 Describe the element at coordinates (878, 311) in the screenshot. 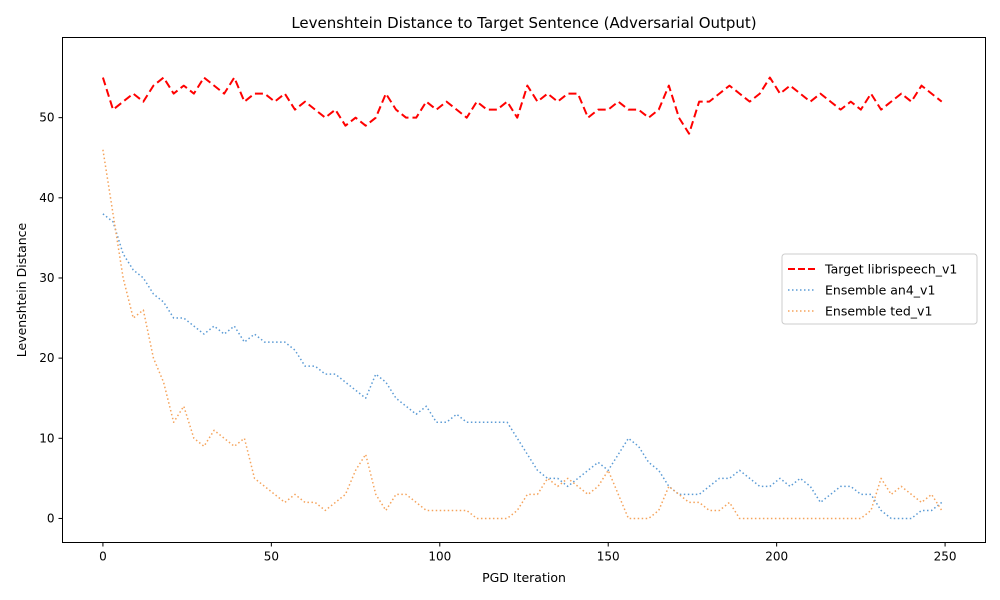

I see `legend-label-2: Ensemble ted_v1` at that location.